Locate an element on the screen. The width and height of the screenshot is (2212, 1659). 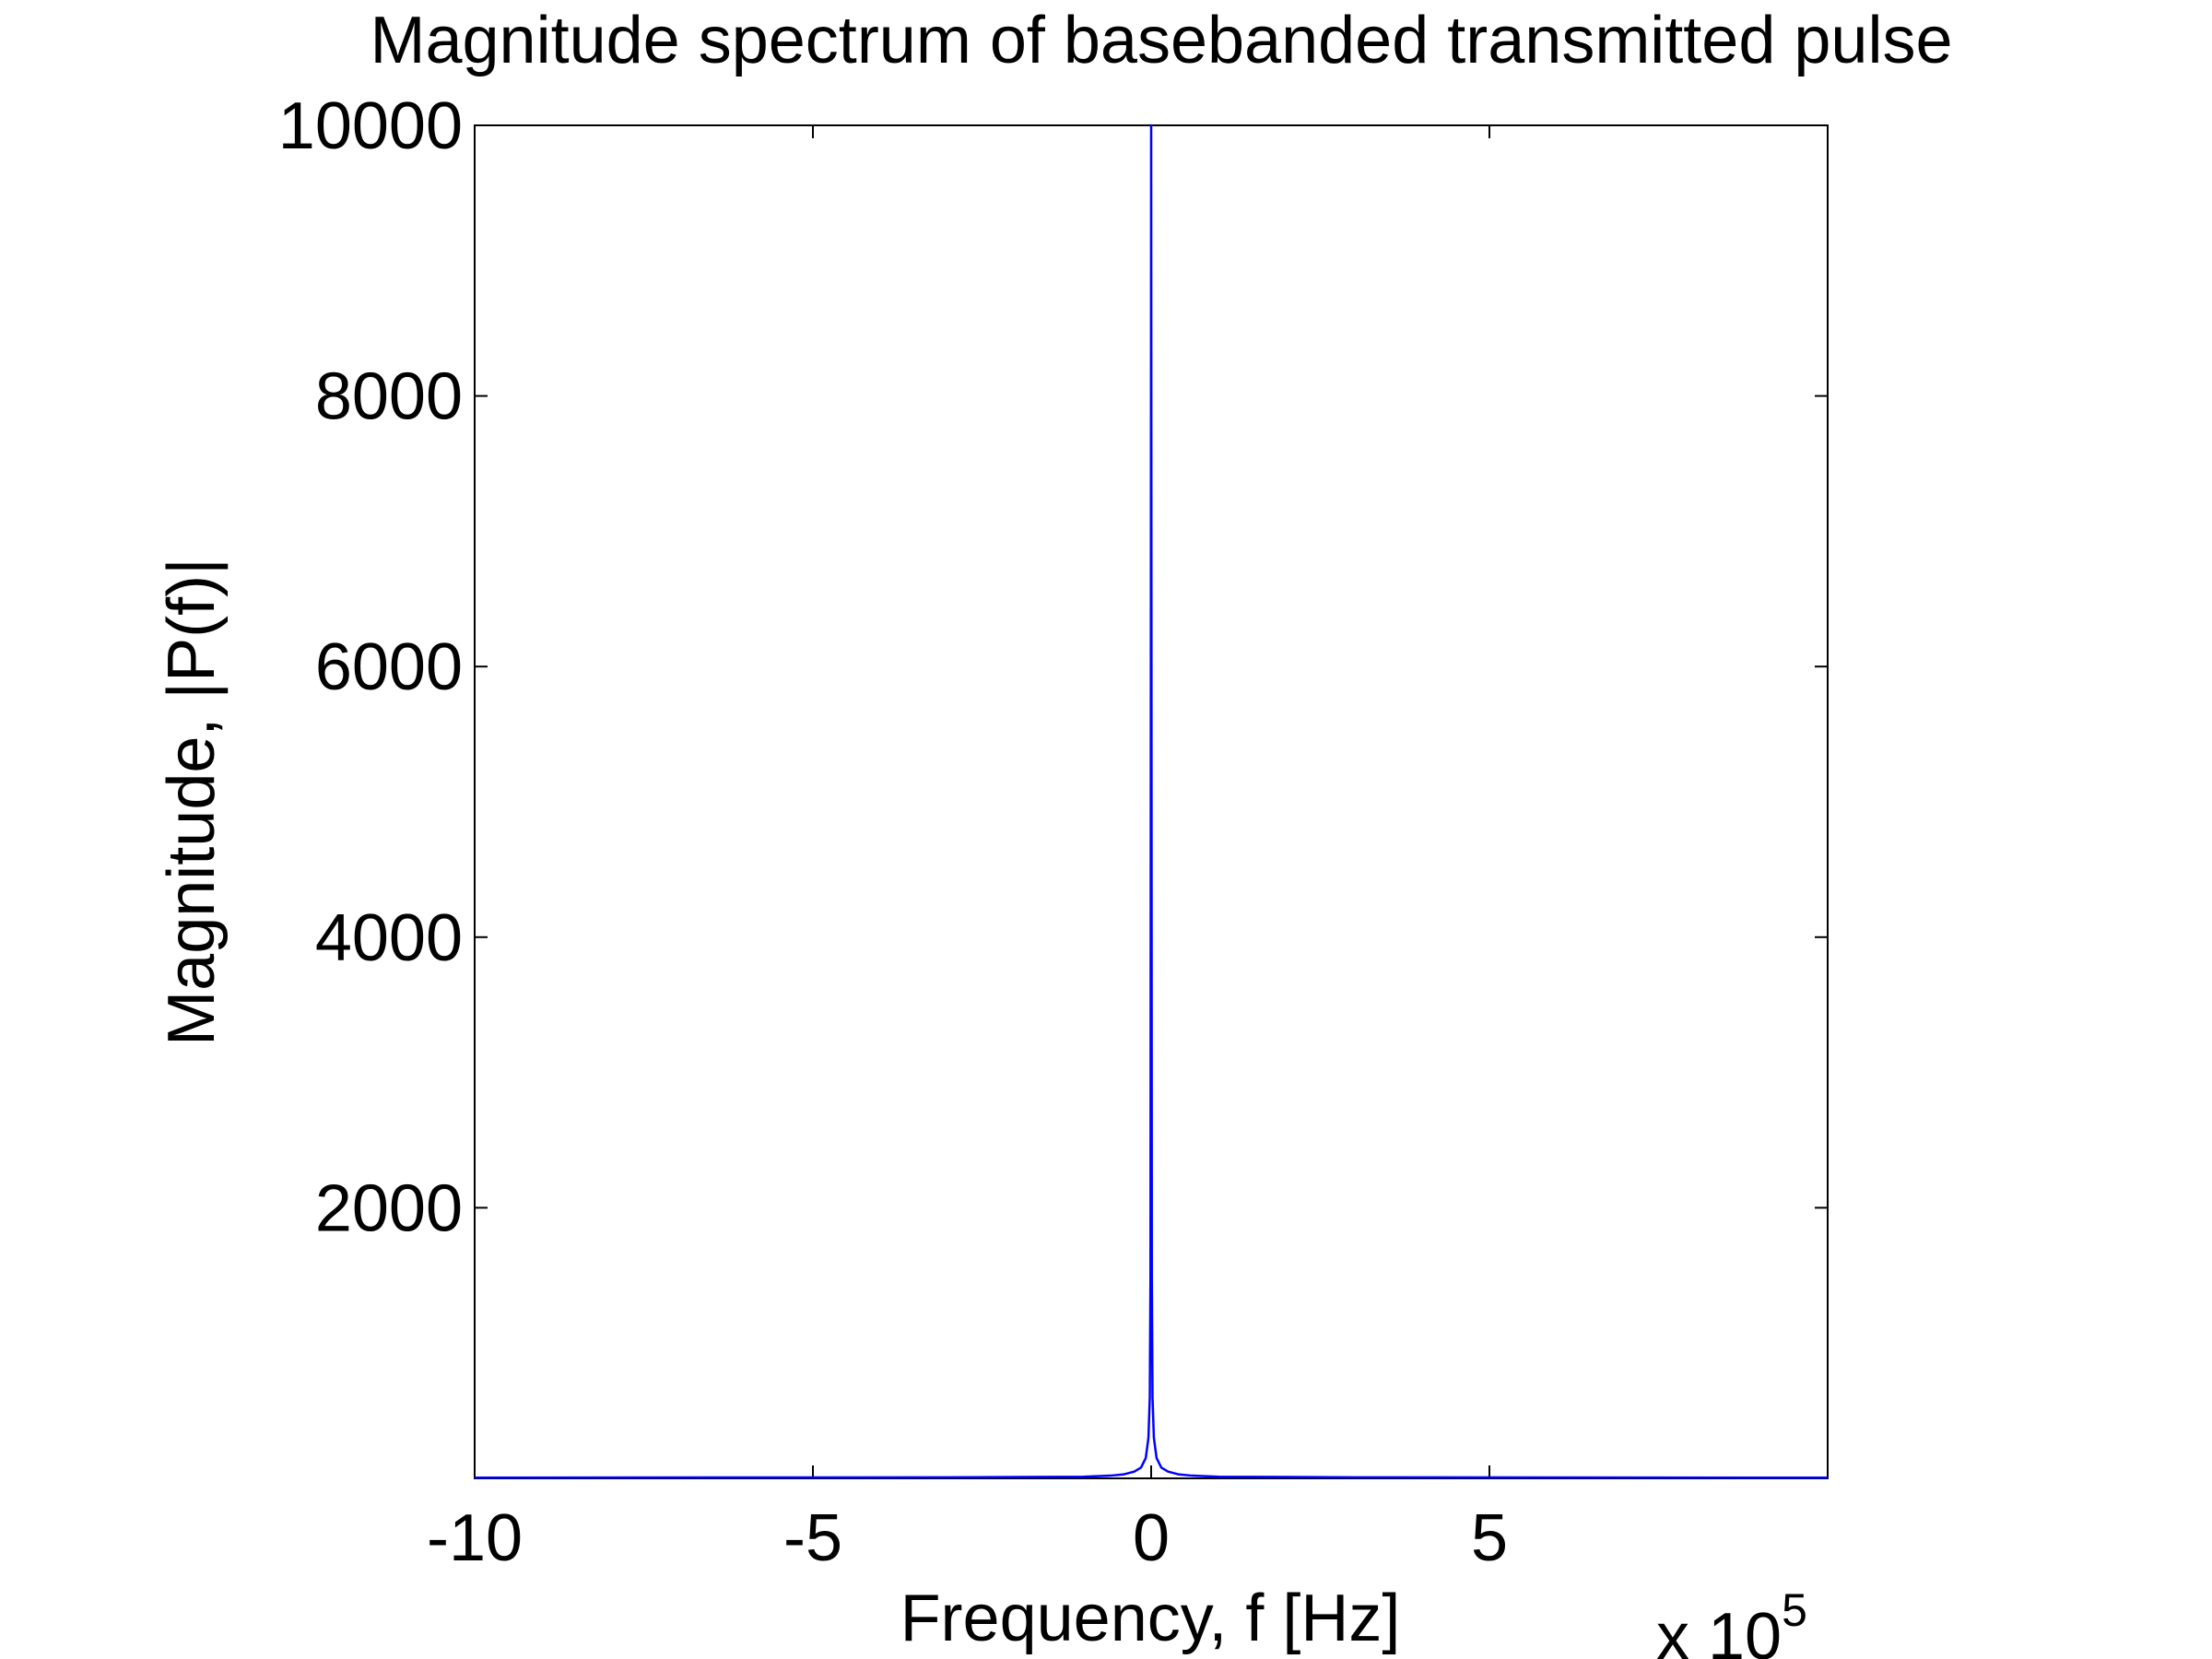
x-axis-exponent: x 105 is located at coordinates (1731, 1621).